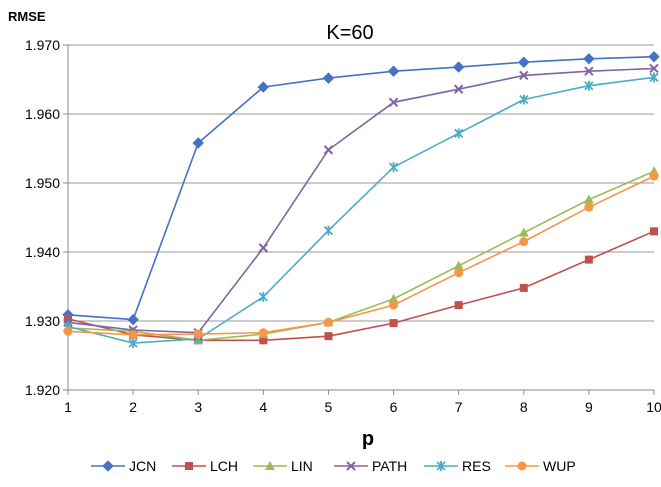 This screenshot has height=487, width=661. Describe the element at coordinates (142, 466) in the screenshot. I see `legend-label-jcn: JCN` at that location.